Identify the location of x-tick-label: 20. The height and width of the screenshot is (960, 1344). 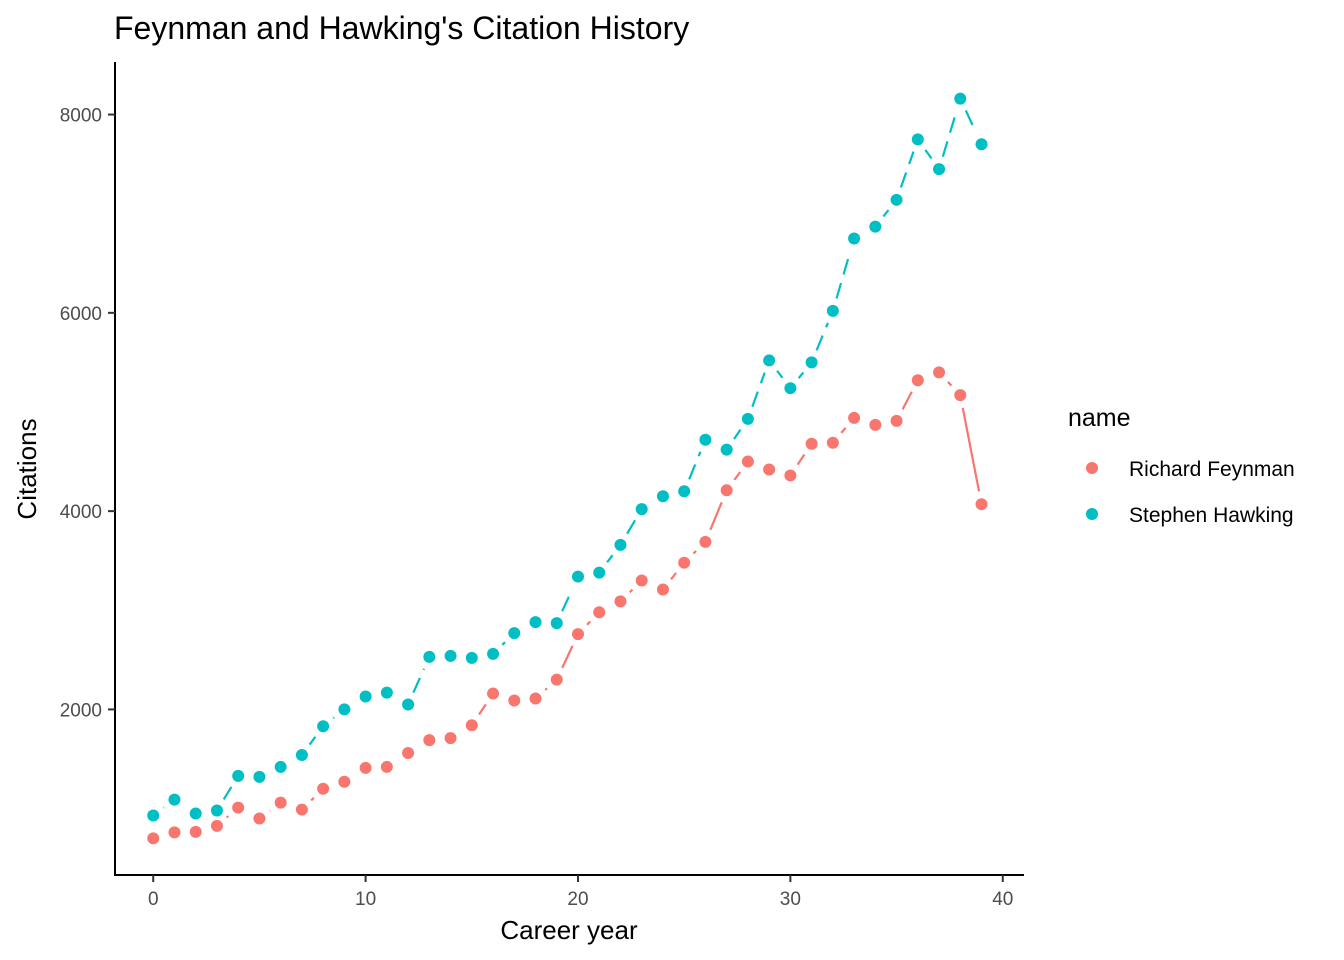
(577, 899).